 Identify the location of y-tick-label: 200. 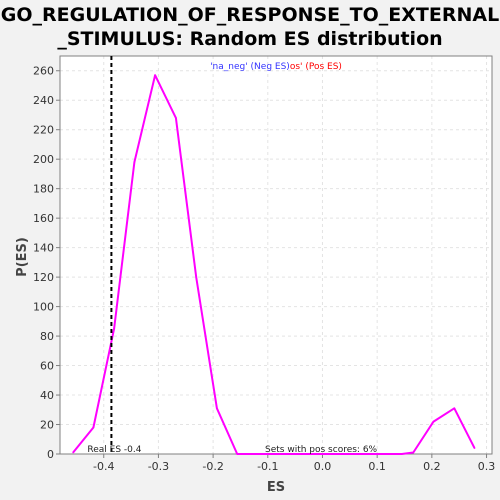
(43, 159).